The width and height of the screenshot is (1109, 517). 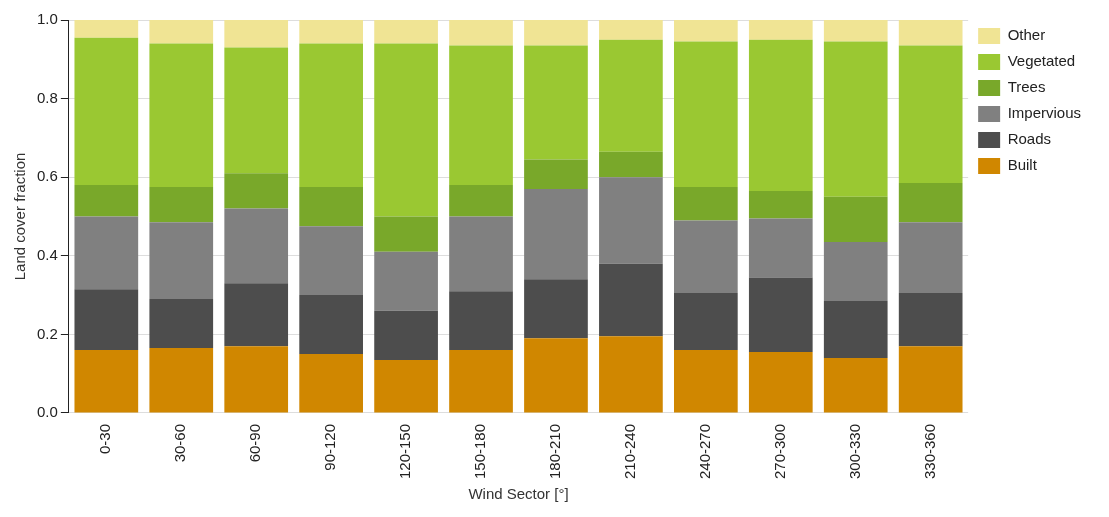 What do you see at coordinates (1026, 35) in the screenshot?
I see `legend-label: Other` at bounding box center [1026, 35].